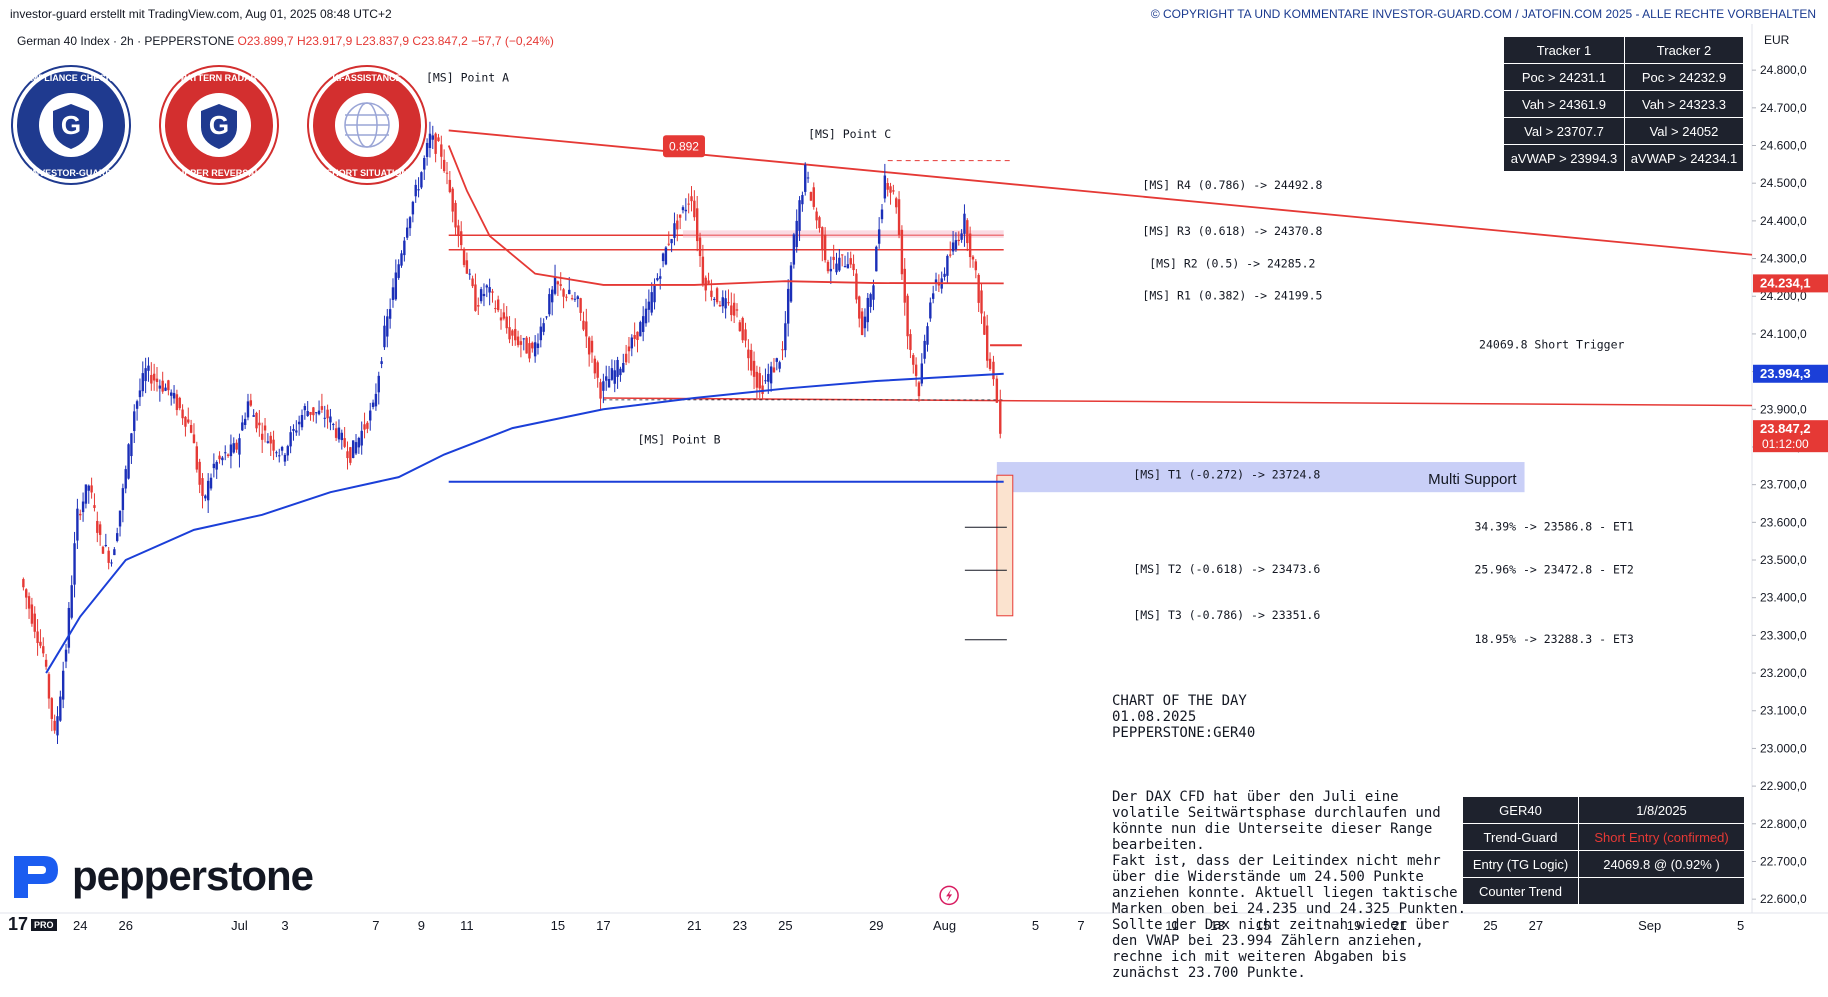 The height and width of the screenshot is (997, 1828). What do you see at coordinates (1564, 158) in the screenshot?
I see `tracker-cell: aVWAP > 23994.3` at bounding box center [1564, 158].